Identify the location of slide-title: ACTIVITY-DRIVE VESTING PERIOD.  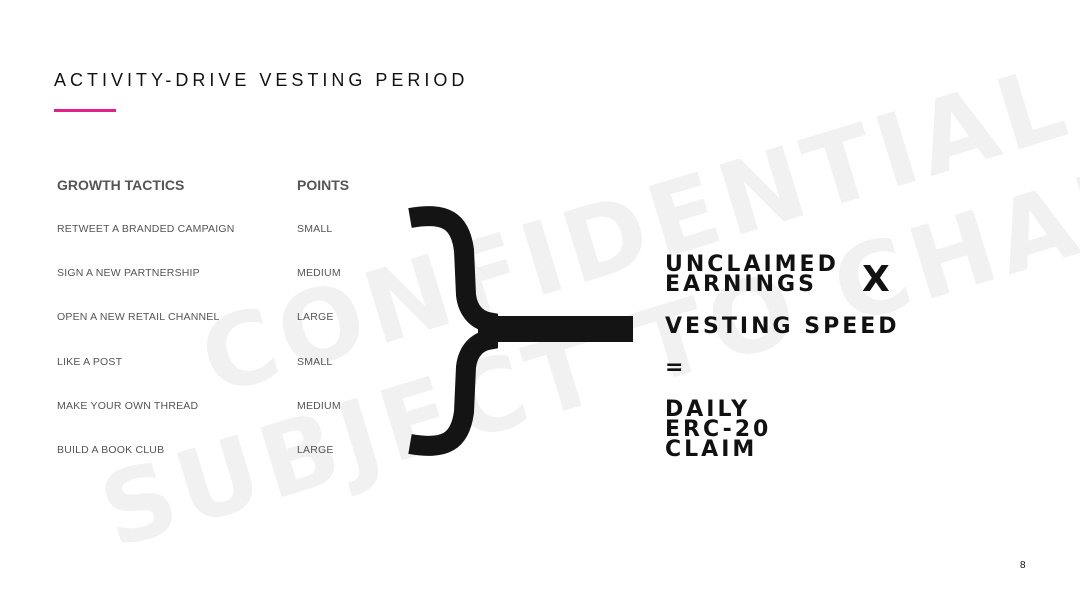
(261, 80).